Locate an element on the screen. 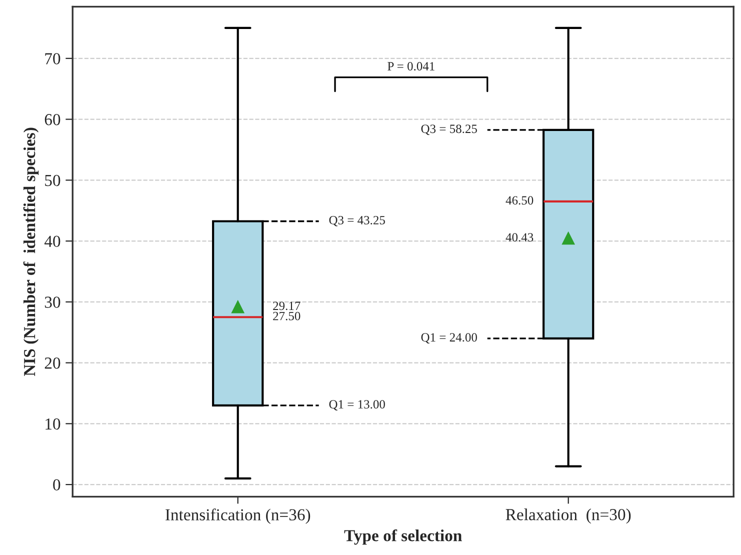  y-tick-label: 40 is located at coordinates (52, 241).